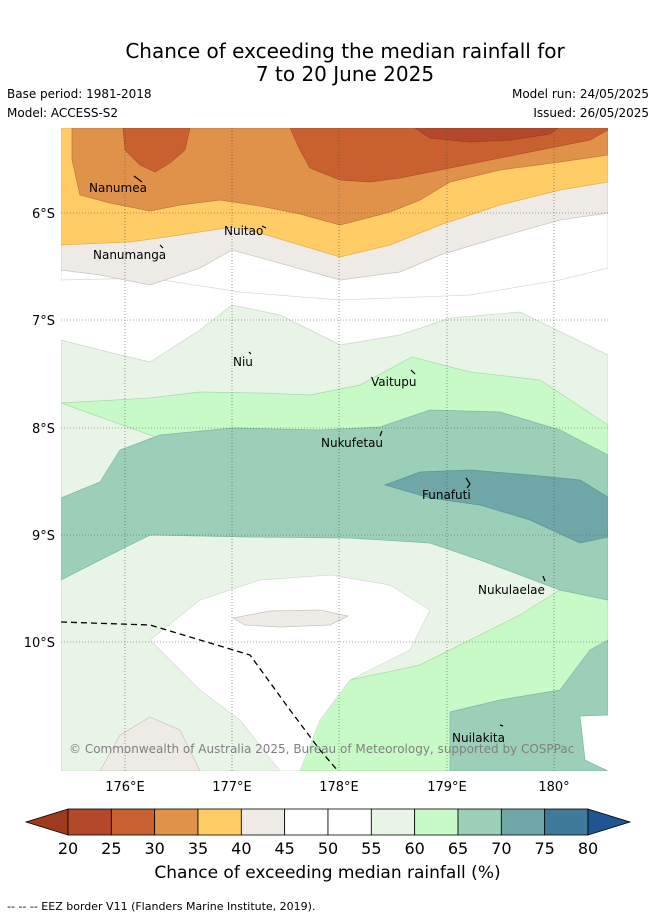 This screenshot has width=655, height=919. Describe the element at coordinates (446, 495) in the screenshot. I see `place-funafuti: Funafuti` at that location.